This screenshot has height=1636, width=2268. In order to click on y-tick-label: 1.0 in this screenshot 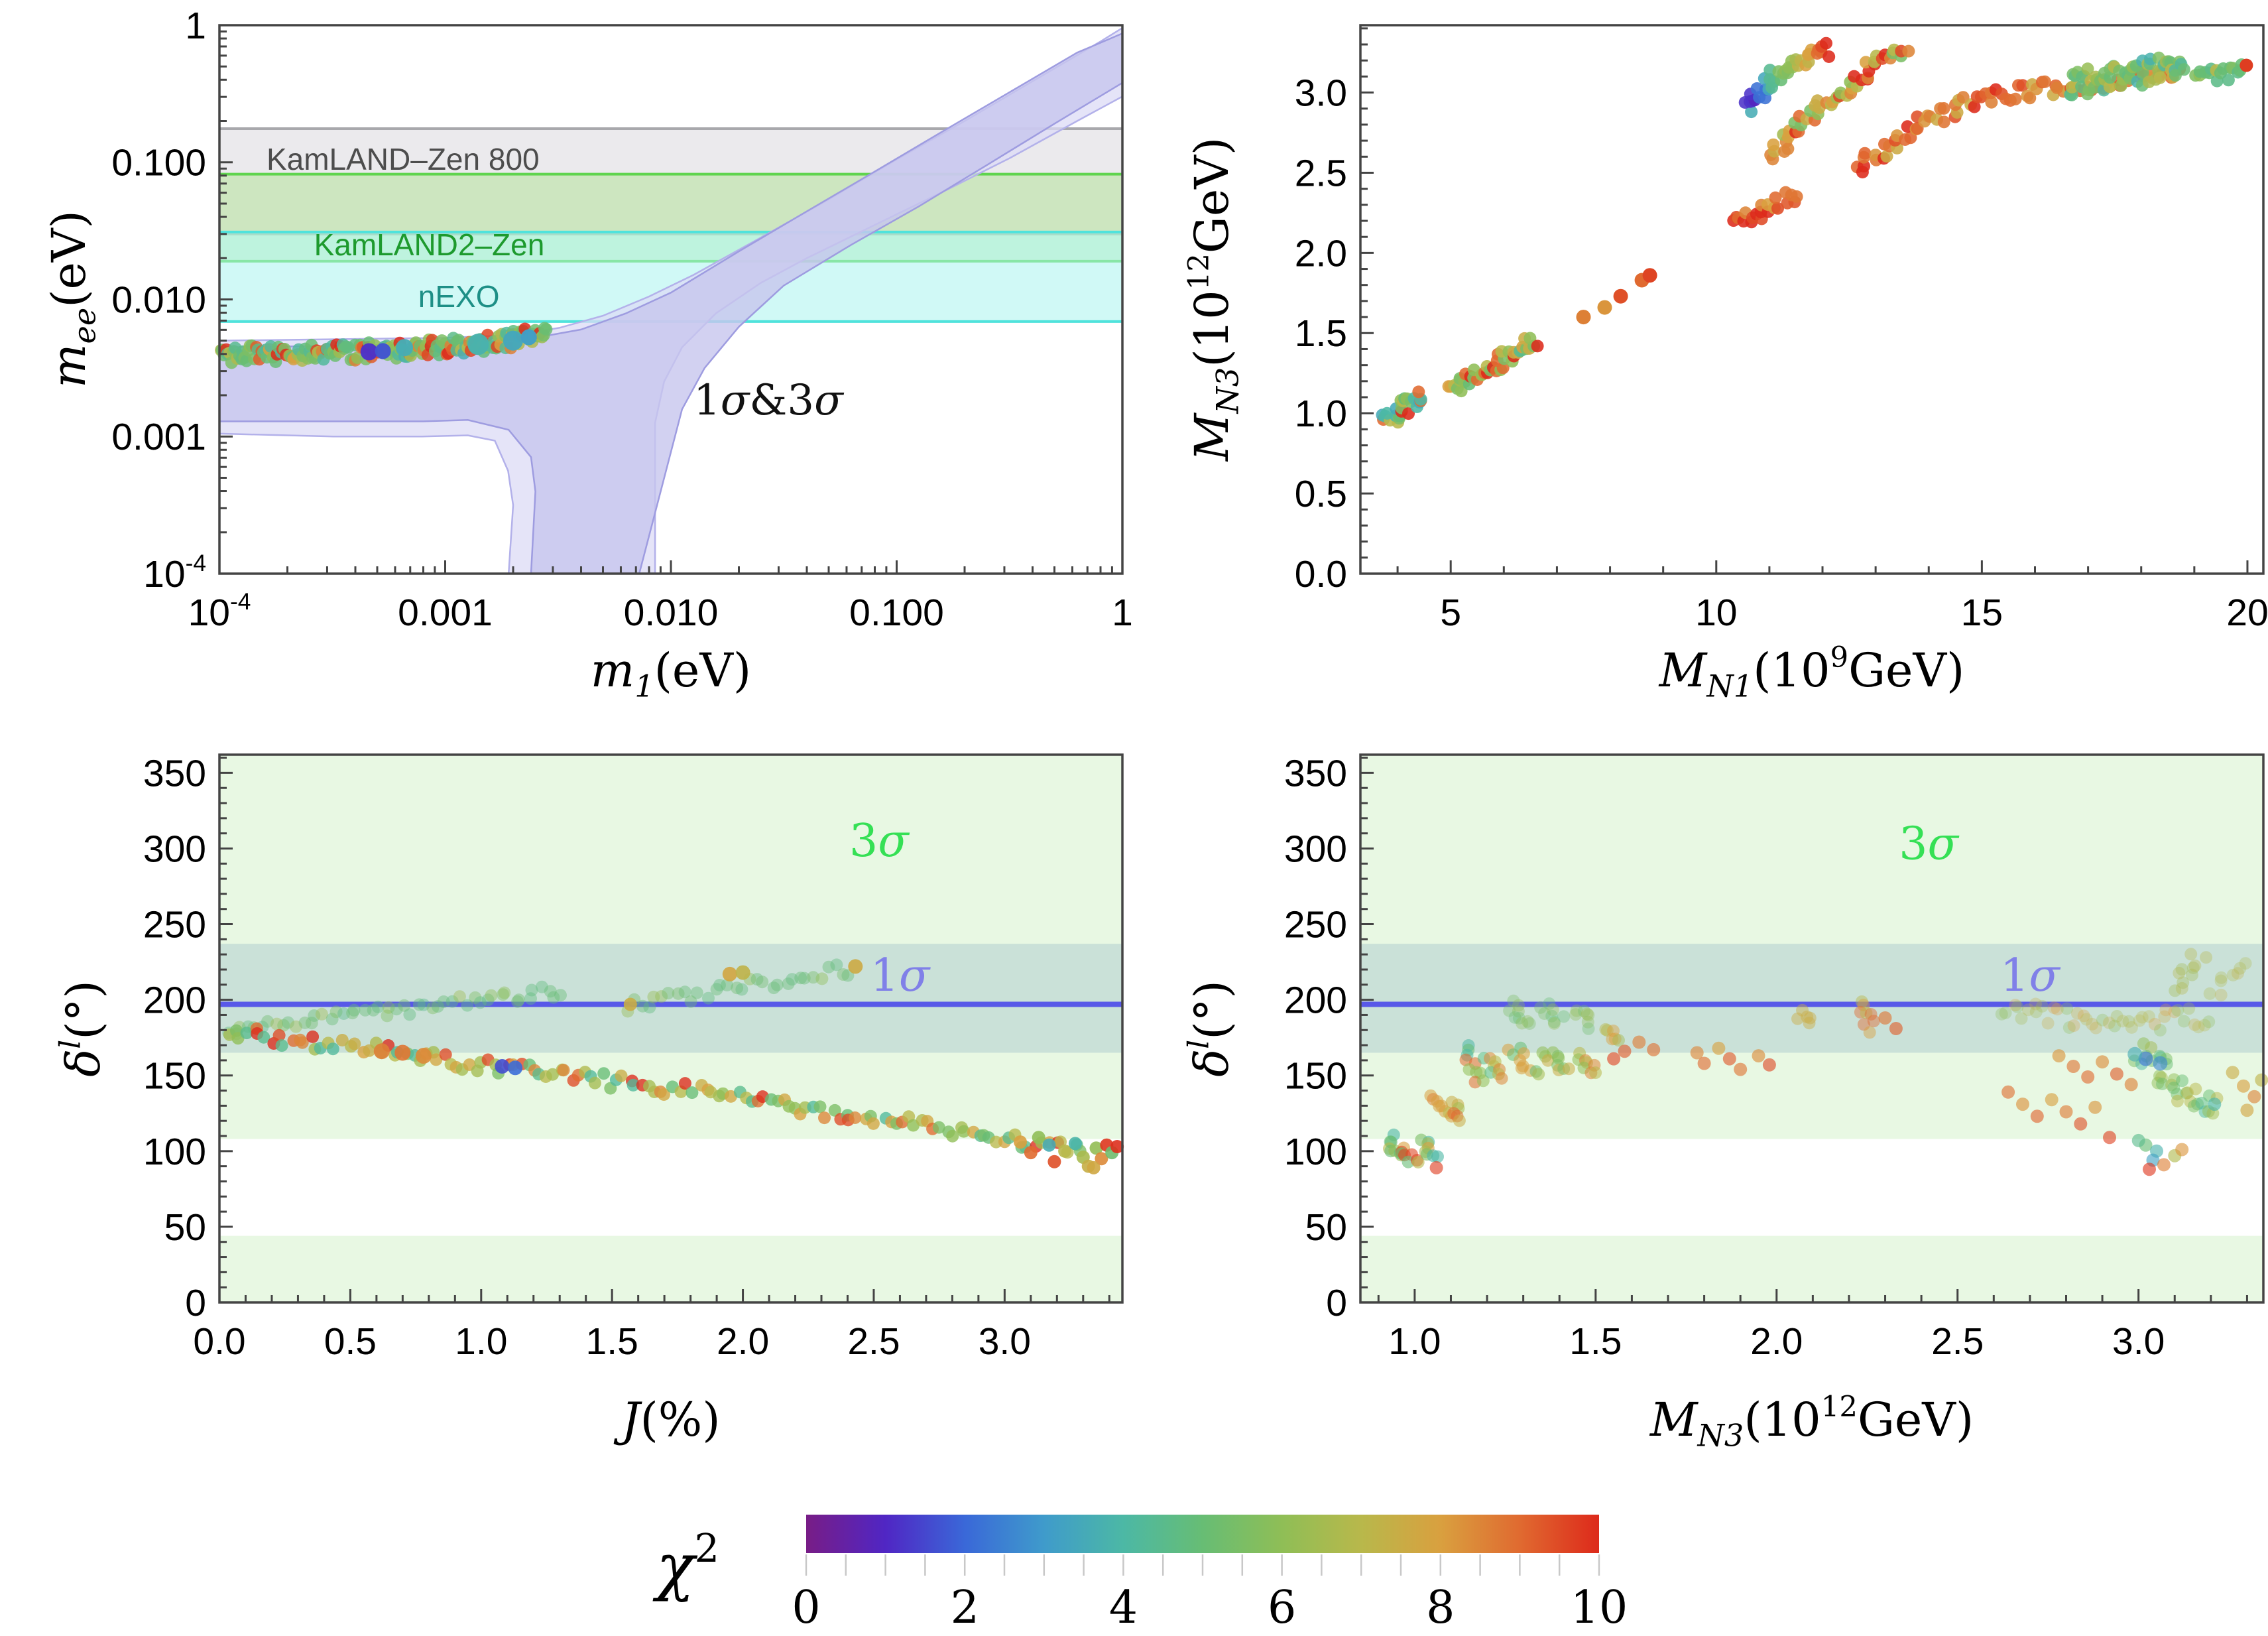, I will do `click(1321, 414)`.